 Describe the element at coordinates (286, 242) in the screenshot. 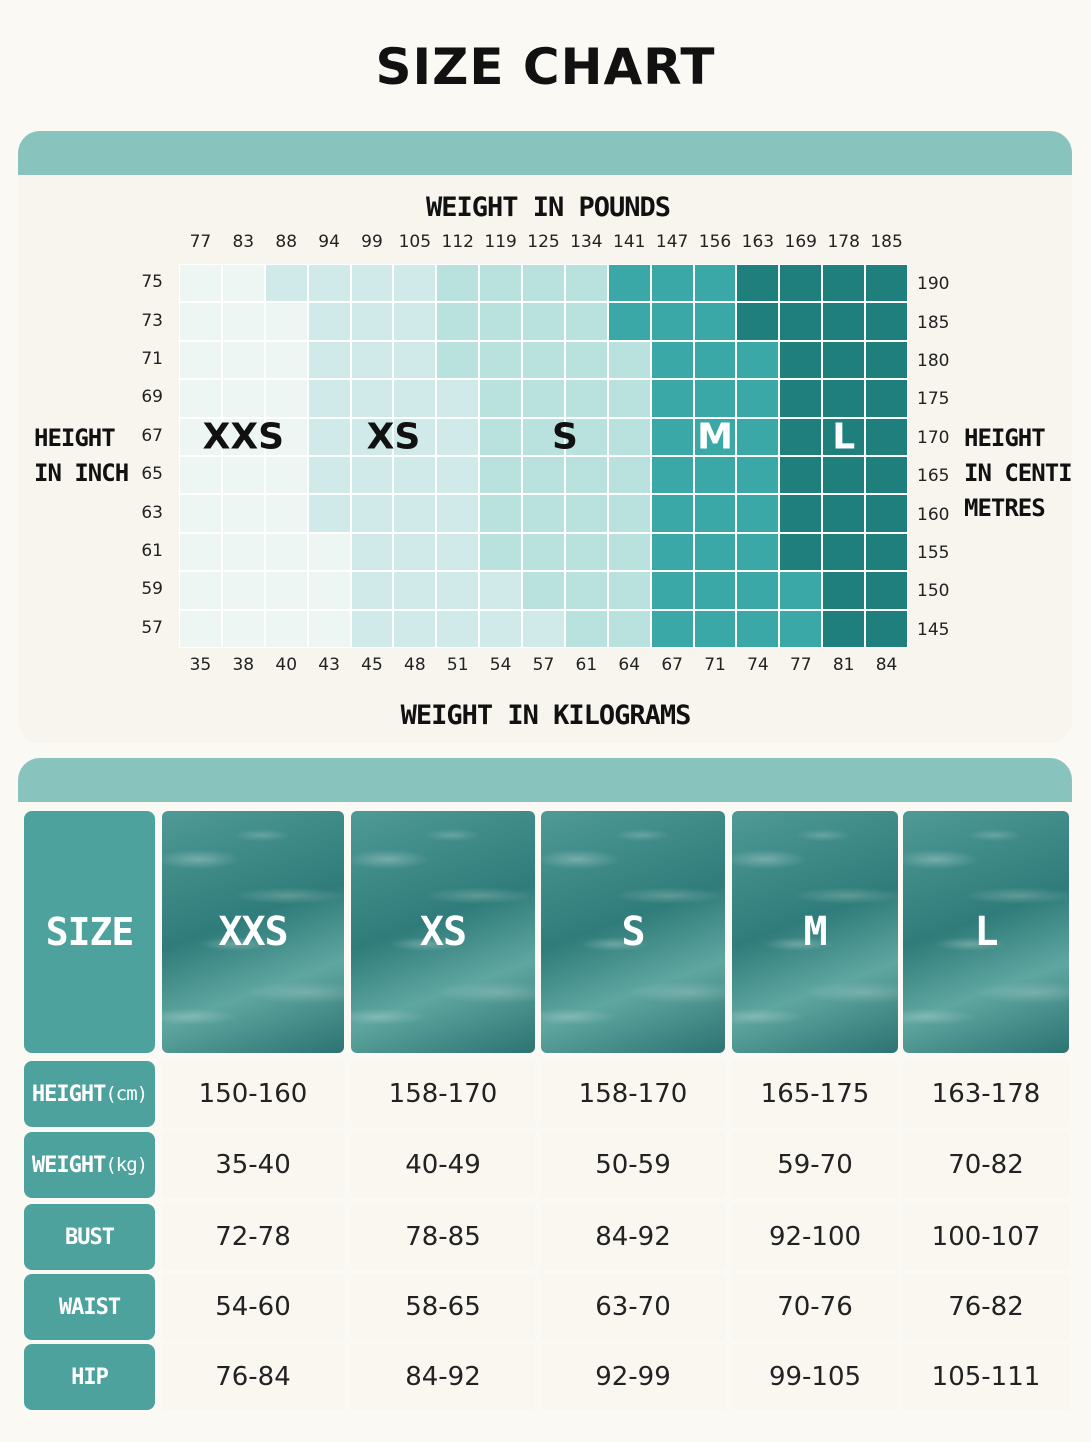

I see `weight-lb-tick: 88` at that location.